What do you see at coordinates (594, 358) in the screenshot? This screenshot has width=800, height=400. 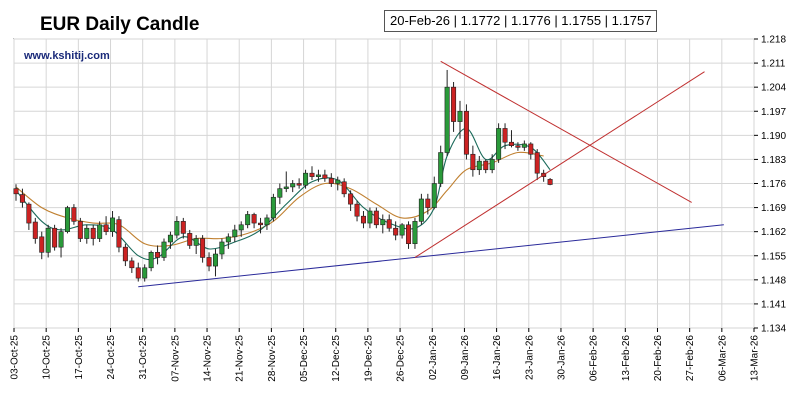 I see `x-tick-label: 06-Feb-26` at bounding box center [594, 358].